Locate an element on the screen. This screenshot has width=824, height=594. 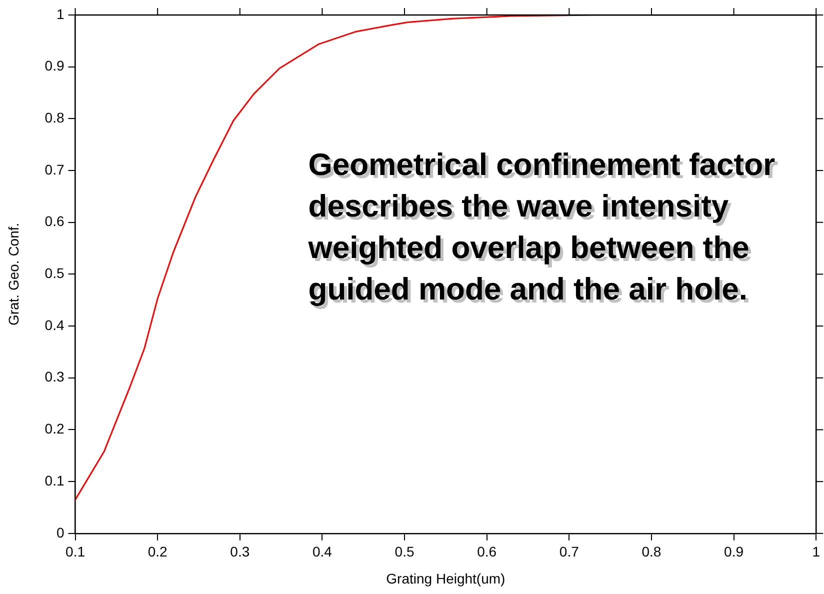
y-tick-label: 0.9 is located at coordinates (54, 66).